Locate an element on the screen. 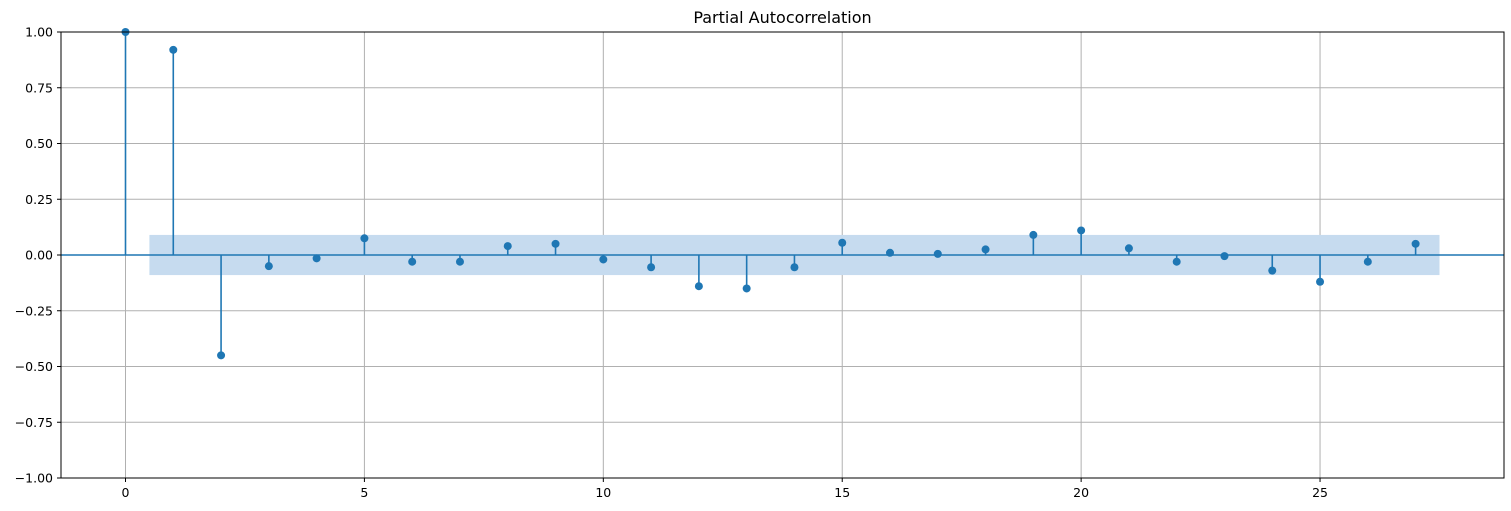 The height and width of the screenshot is (511, 1511). y-tick-label: −0.75 is located at coordinates (34, 422).